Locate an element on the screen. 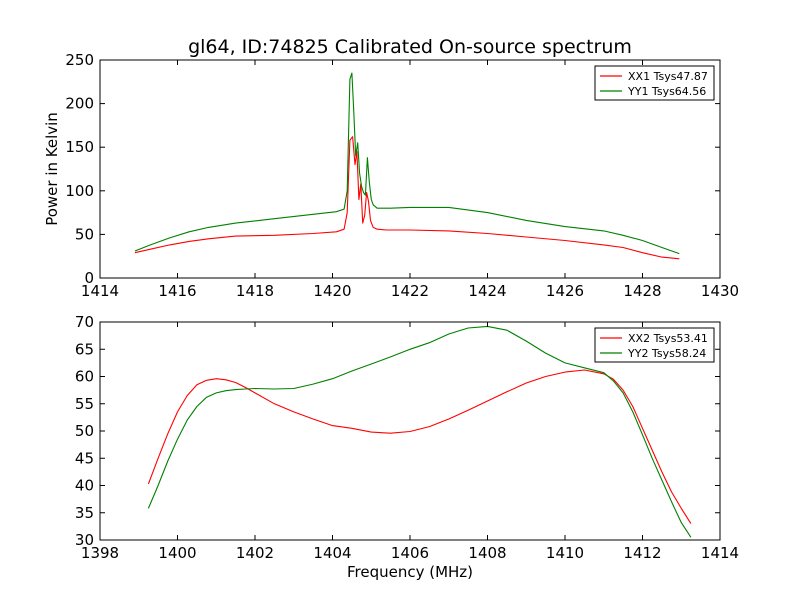  y-tick-label: 55 is located at coordinates (84, 404).